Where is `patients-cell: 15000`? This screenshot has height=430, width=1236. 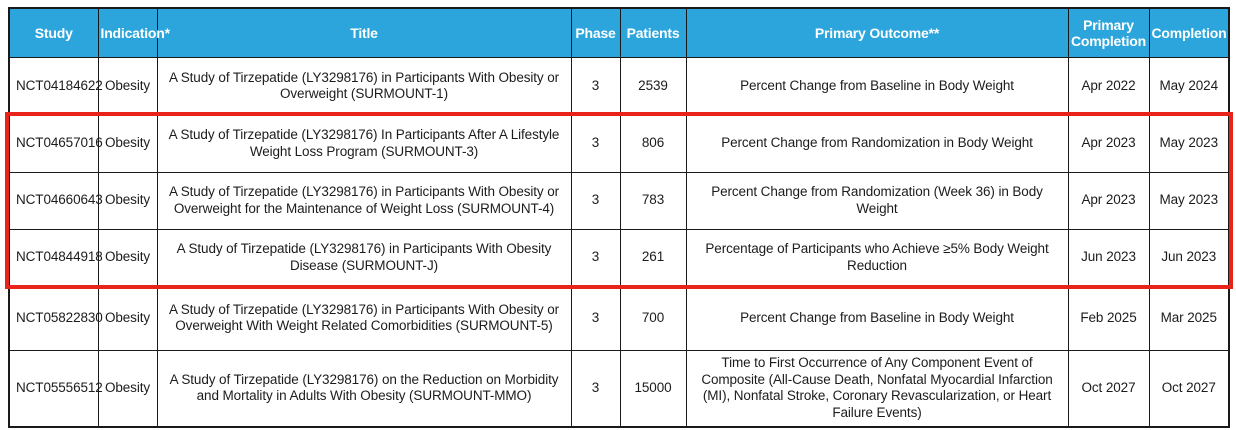 patients-cell: 15000 is located at coordinates (653, 388).